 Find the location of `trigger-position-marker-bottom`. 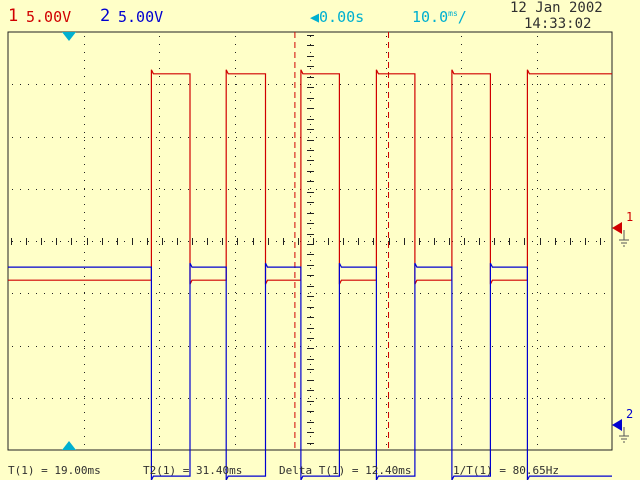

trigger-position-marker-bottom is located at coordinates (69, 445).